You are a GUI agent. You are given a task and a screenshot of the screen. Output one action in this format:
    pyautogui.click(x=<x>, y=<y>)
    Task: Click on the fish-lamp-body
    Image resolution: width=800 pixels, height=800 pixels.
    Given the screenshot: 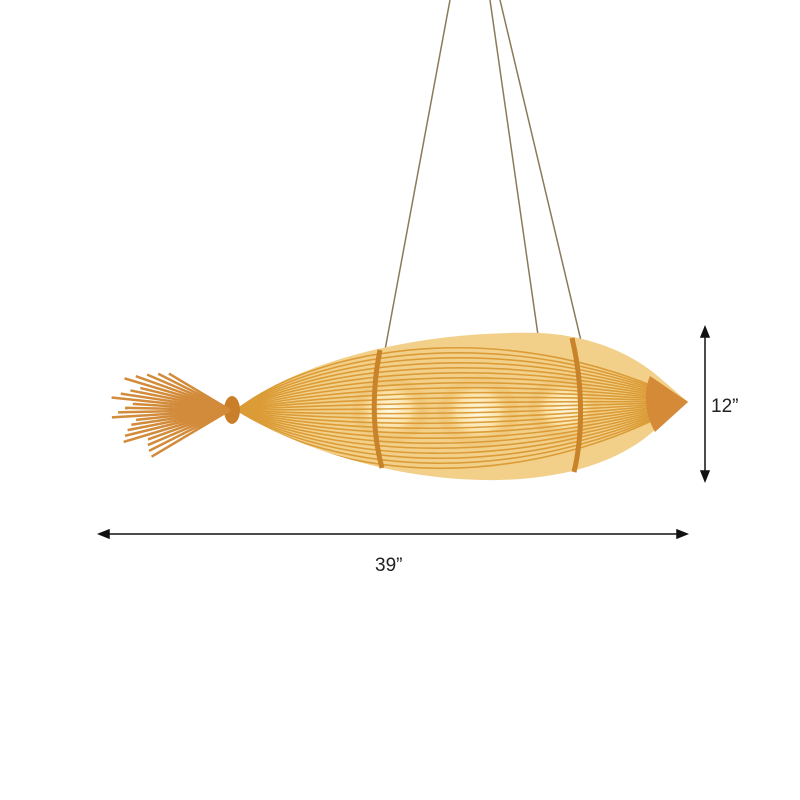 What is the action you would take?
    pyautogui.click(x=399, y=406)
    